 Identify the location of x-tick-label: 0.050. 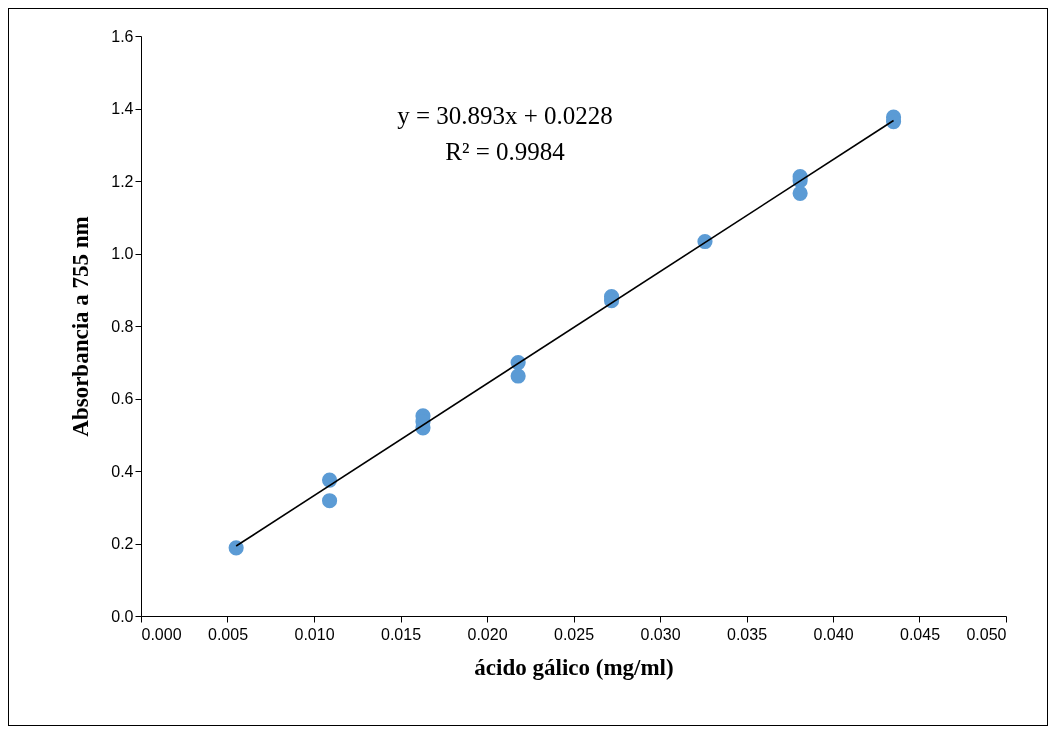
(986, 634).